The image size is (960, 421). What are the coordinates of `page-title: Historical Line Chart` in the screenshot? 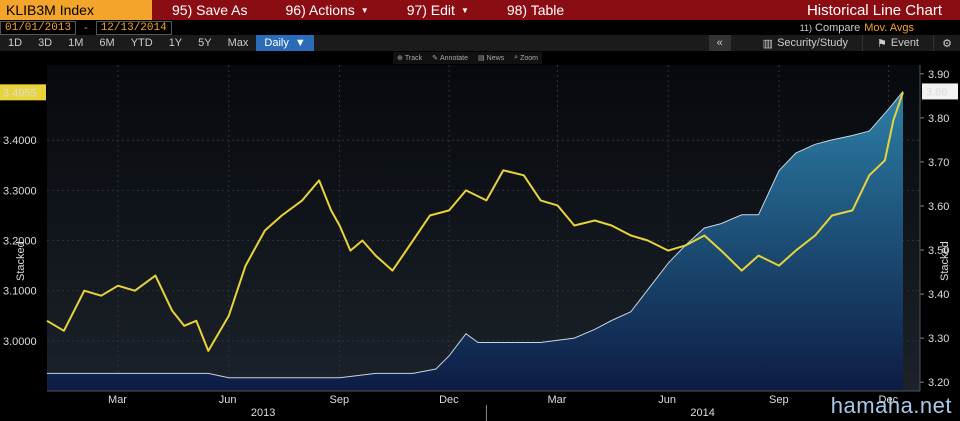 It's located at (874, 10).